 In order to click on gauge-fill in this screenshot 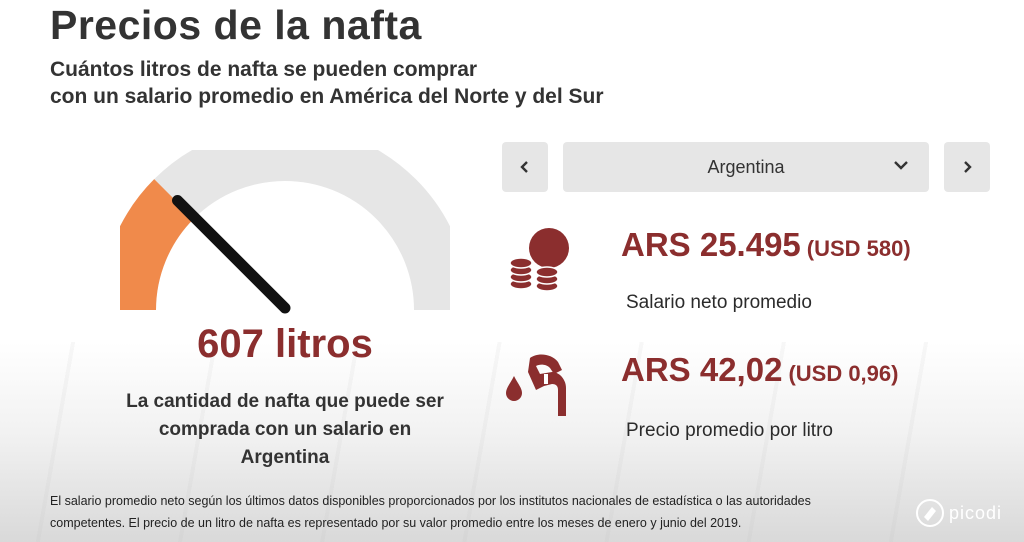, I will do `click(157, 245)`.